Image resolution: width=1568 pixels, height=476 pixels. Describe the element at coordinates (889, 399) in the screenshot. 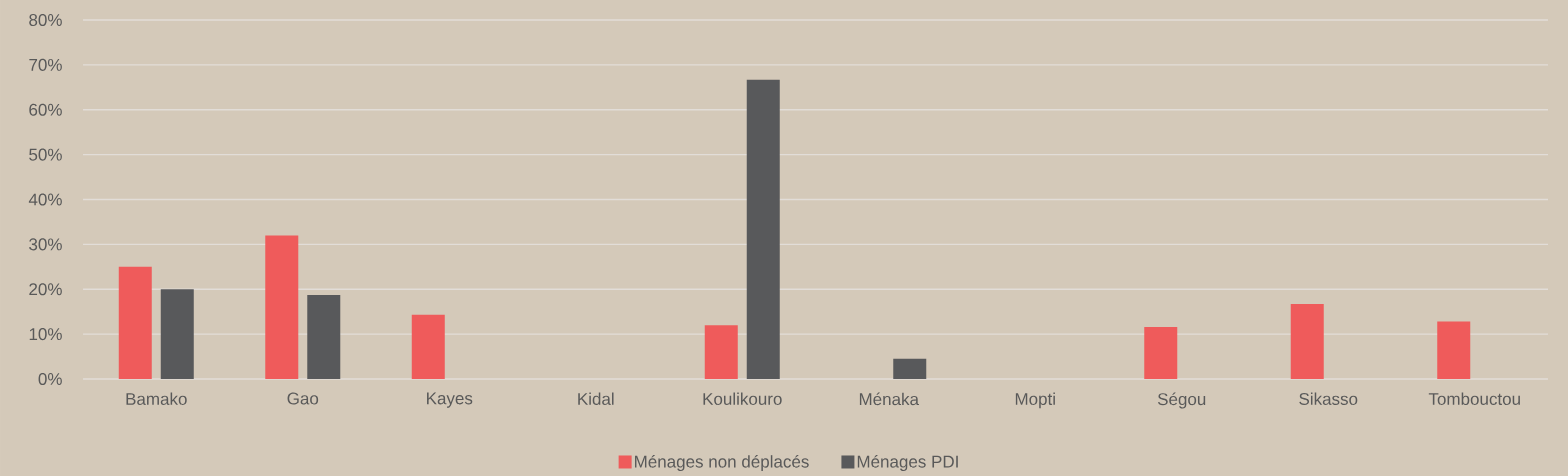

I see `x-tick-label: Ménaka` at that location.